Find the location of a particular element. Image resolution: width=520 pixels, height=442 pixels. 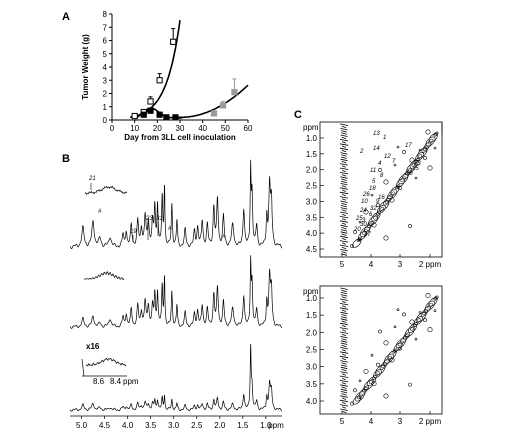

y-tick-label: 2 is located at coordinates (105, 94).